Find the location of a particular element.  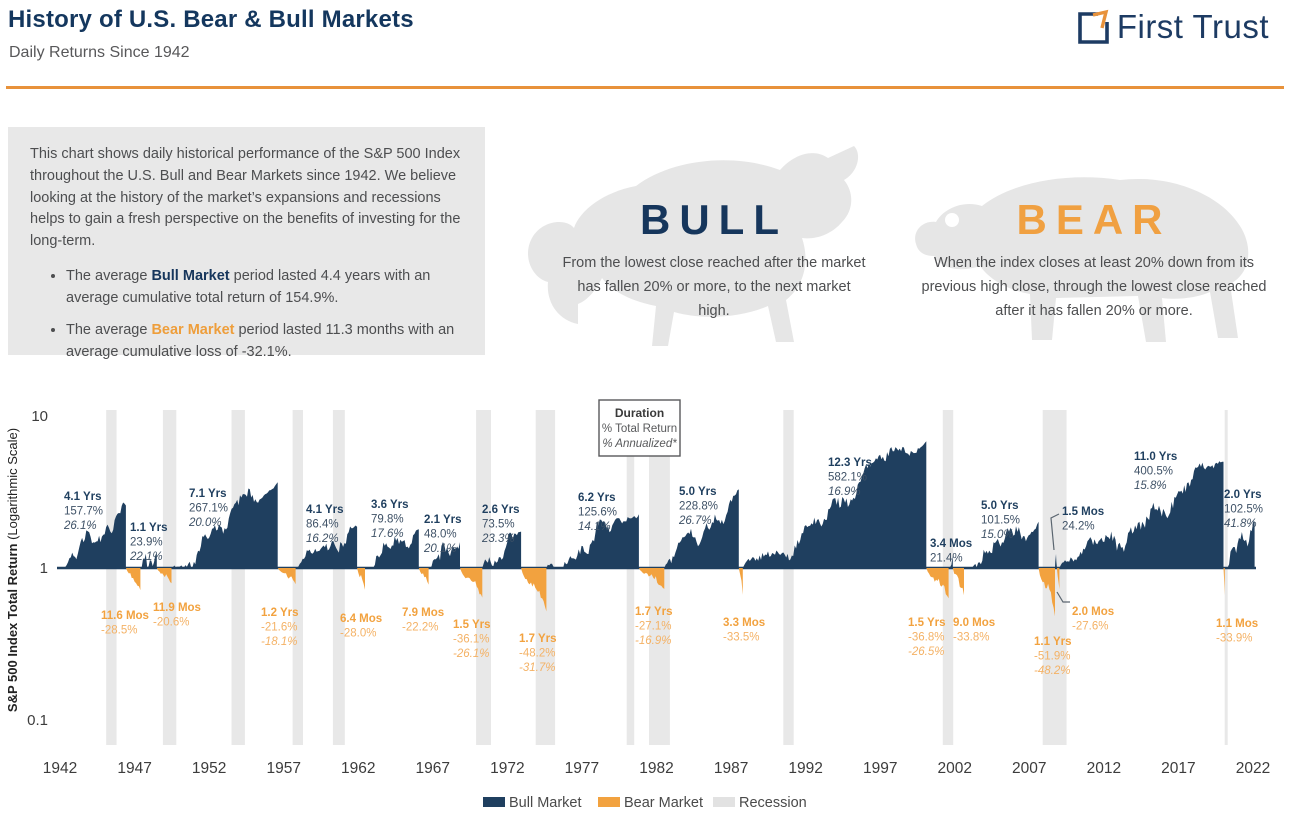

bear-annotation: 3.3 Mos -33.5% is located at coordinates (744, 630).